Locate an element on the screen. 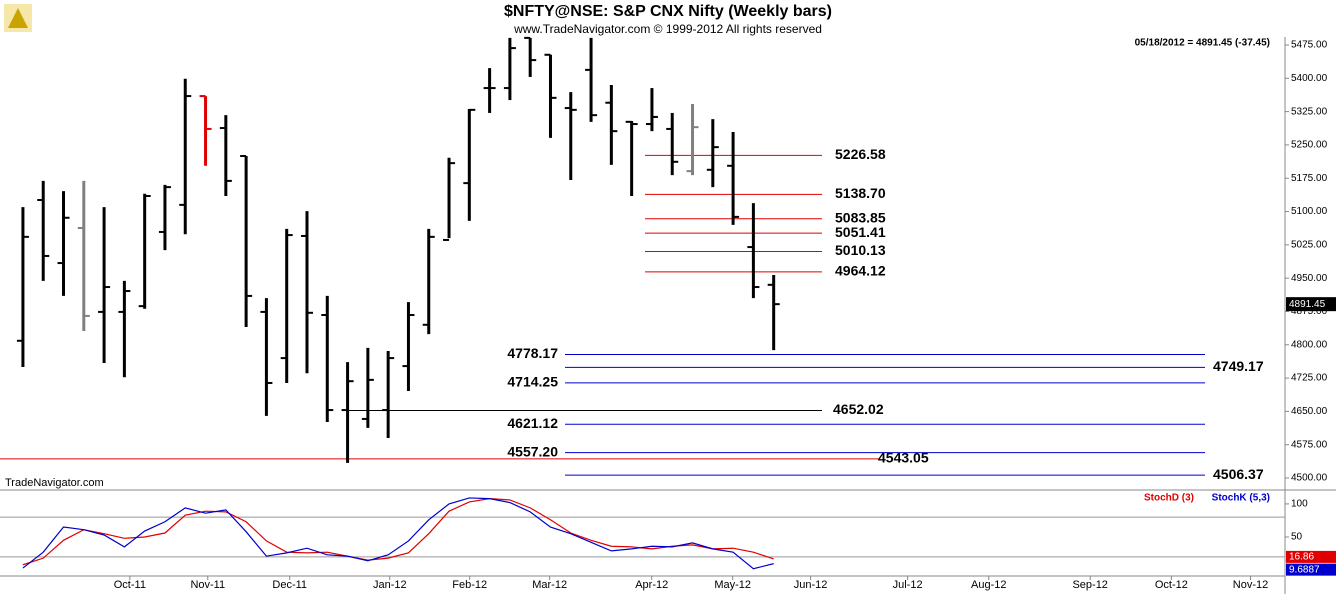  y-tick-label: 5250.00 is located at coordinates (1309, 145).